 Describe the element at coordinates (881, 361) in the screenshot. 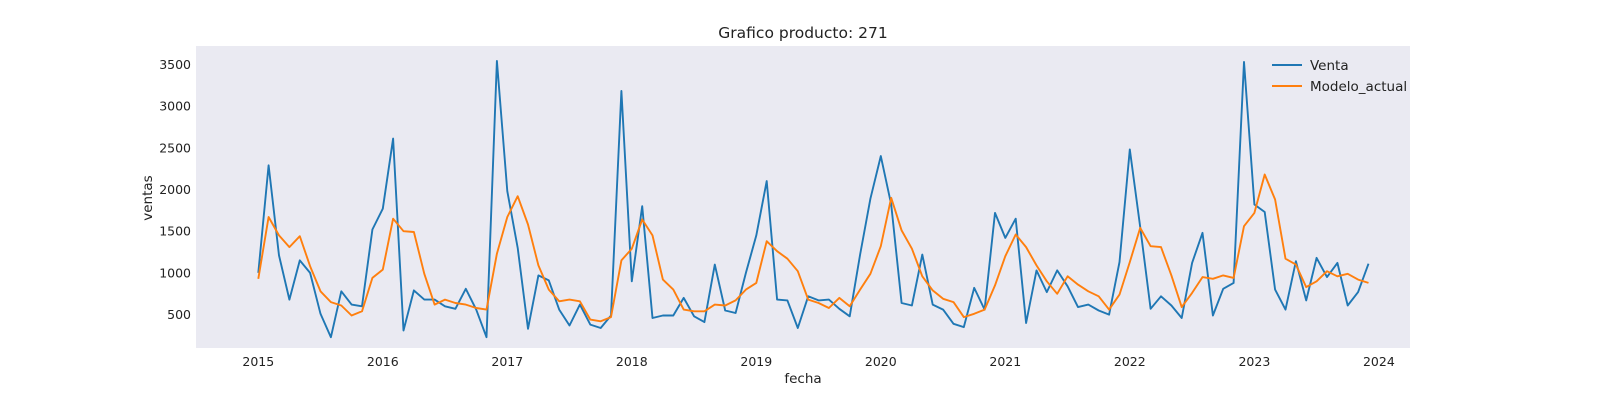

I see `x-tick-label: 2020` at that location.